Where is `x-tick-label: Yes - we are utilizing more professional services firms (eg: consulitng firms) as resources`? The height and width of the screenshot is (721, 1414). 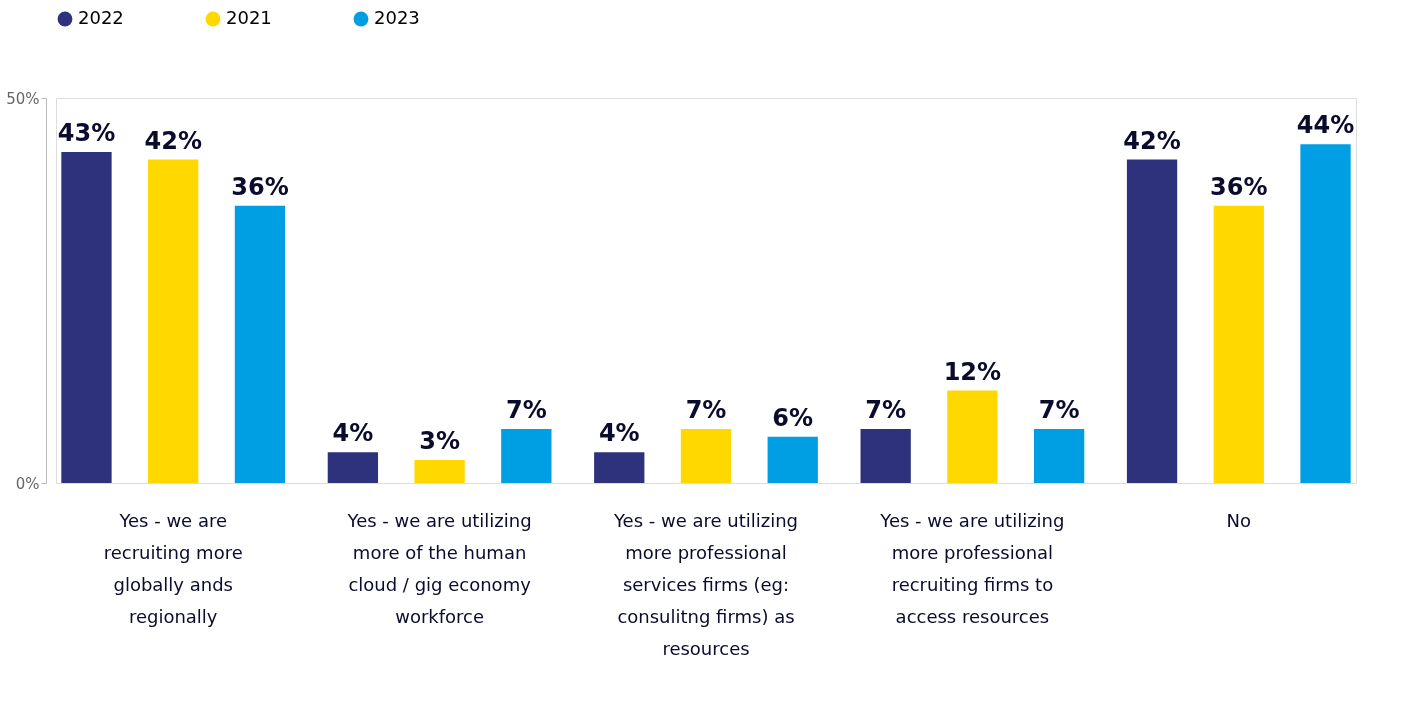
x-tick-label: Yes - we are utilizing more professional services firms (eg: consulitng firms) as resources is located at coordinates (705, 584).